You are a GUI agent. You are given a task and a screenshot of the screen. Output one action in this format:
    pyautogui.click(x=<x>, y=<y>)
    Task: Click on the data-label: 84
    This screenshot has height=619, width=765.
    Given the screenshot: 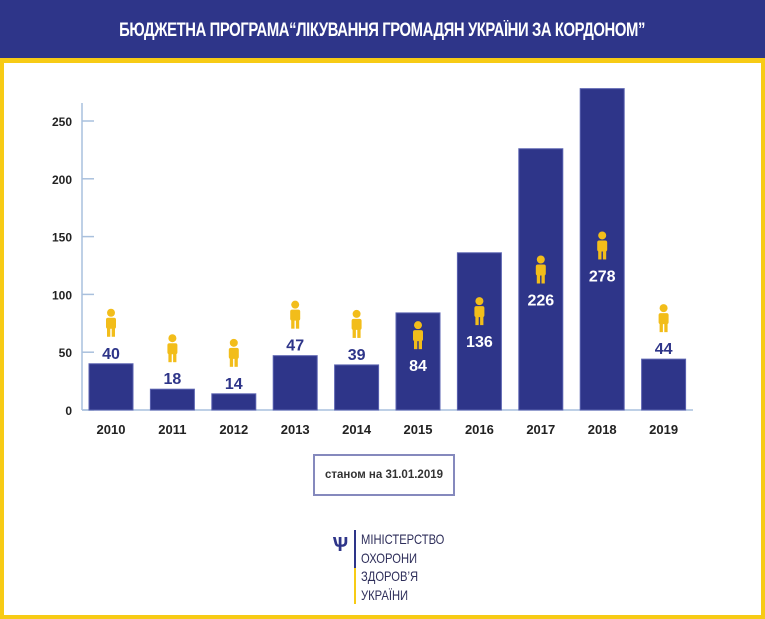 What is the action you would take?
    pyautogui.click(x=418, y=366)
    